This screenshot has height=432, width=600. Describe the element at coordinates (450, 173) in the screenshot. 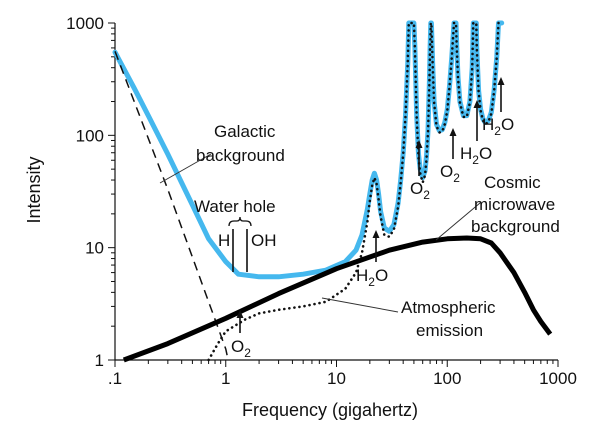

I see `o2-label-b: O2` at that location.